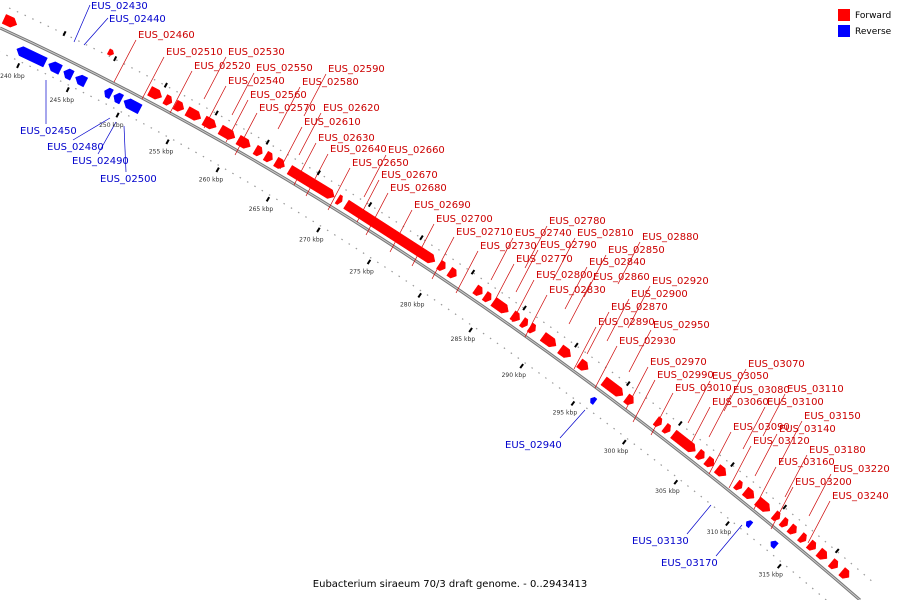 Image resolution: width=900 pixels, height=600 pixels. Describe the element at coordinates (795, 402) in the screenshot. I see `gene-label-forward: EUS_03100` at that location.